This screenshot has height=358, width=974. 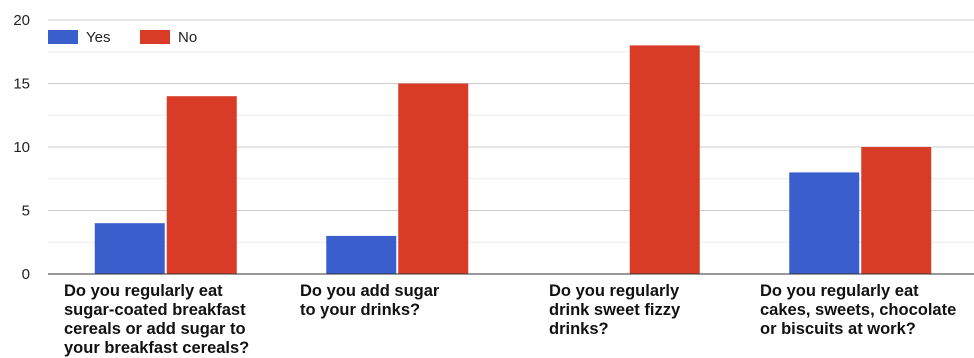 I want to click on legend-swatch-no, so click(x=155, y=37).